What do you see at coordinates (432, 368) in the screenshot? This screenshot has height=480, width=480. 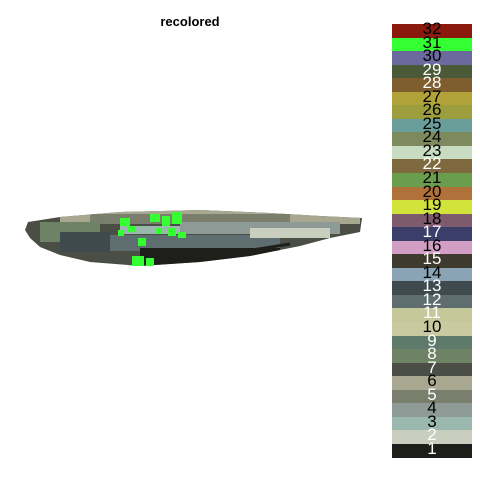 I see `palette-swatch: 7` at bounding box center [432, 368].